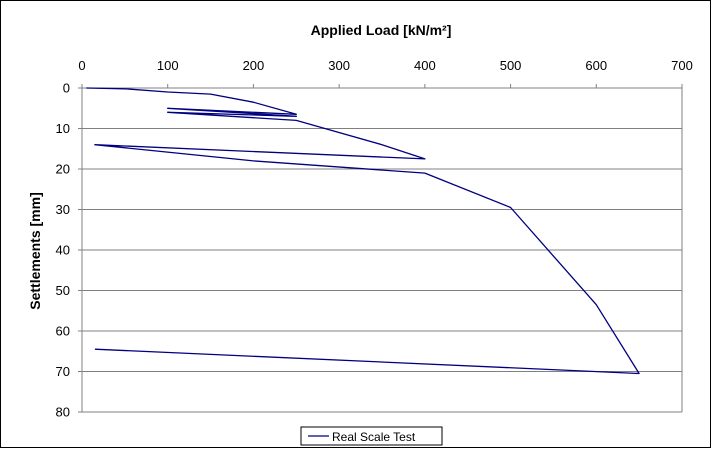 This screenshot has width=711, height=449. What do you see at coordinates (35, 250) in the screenshot?
I see `y-axis-label: Settlements [mm]` at bounding box center [35, 250].